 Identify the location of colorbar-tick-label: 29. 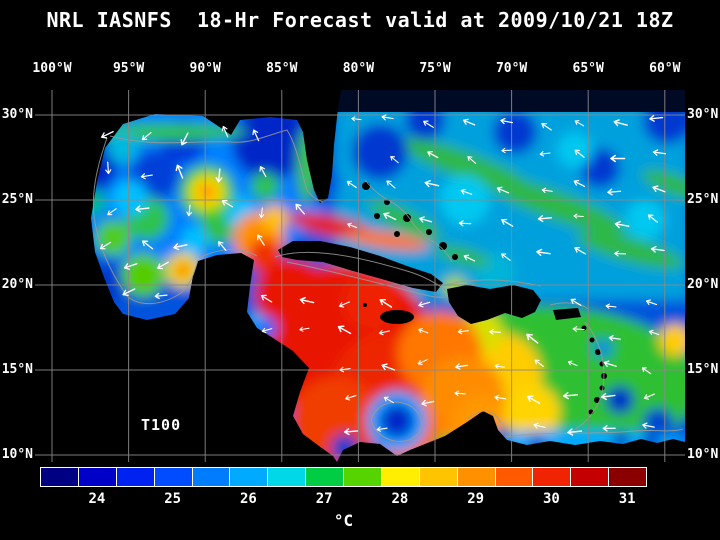
(476, 499).